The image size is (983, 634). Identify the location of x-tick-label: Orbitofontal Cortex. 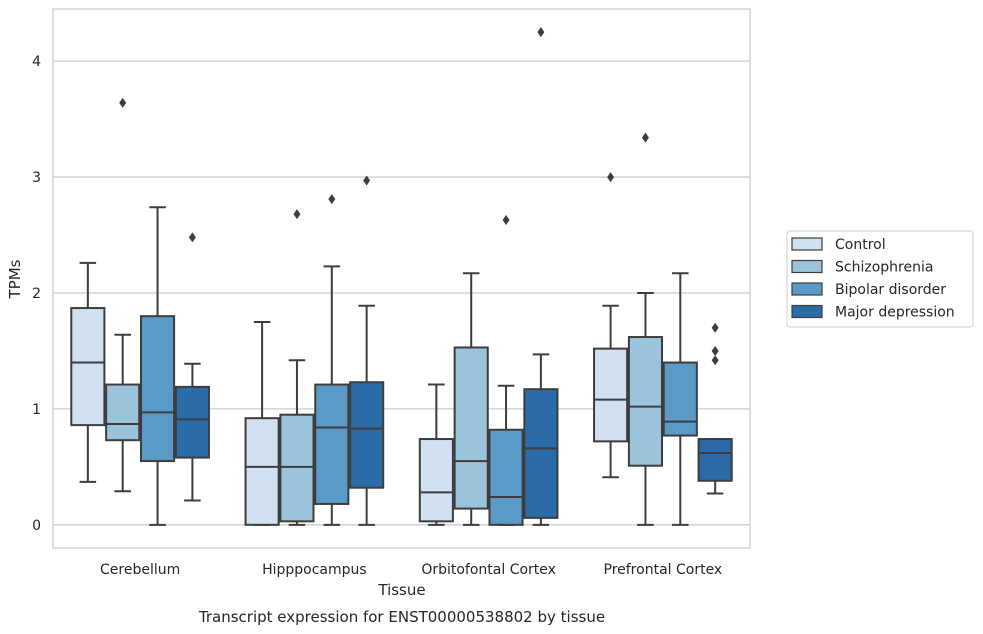
(488, 570).